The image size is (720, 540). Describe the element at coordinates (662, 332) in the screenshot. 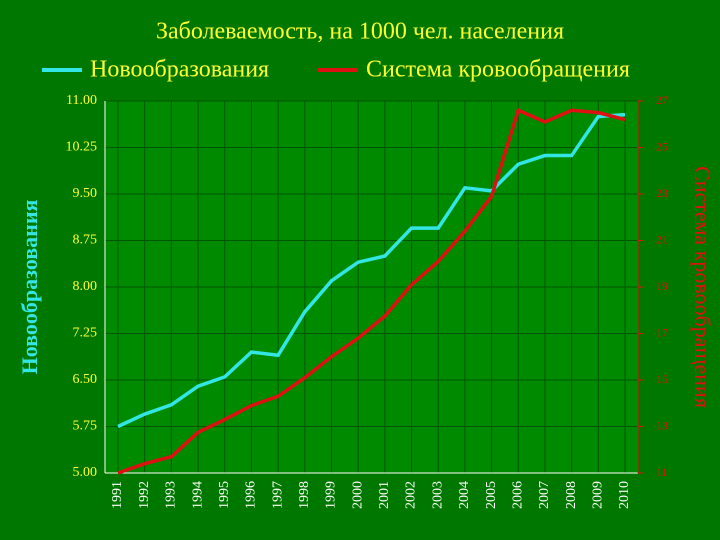

I see `y2-tick-label: 17` at that location.